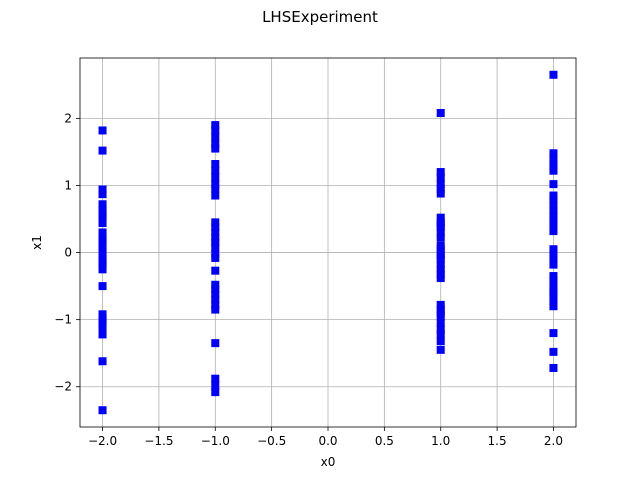  I want to click on y-axis: −2 −1 0 1 2, so click(67, 252).